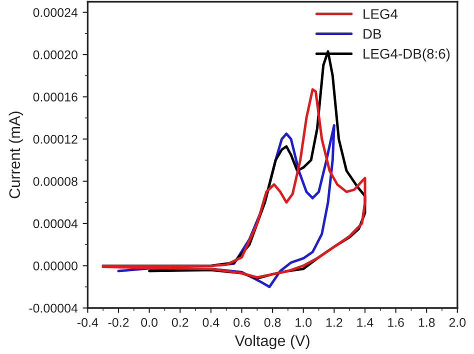 This screenshot has height=354, width=474. Describe the element at coordinates (118, 322) in the screenshot. I see `x-tick-label: -0.2` at that location.